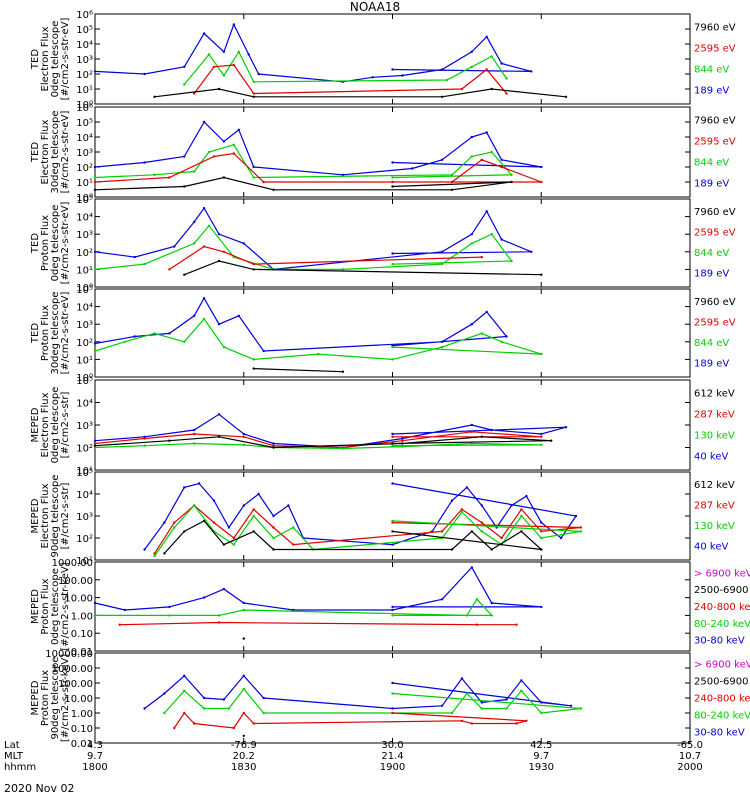  Describe the element at coordinates (84, 325) in the screenshot. I see `y-tick-label: 10³` at that location.